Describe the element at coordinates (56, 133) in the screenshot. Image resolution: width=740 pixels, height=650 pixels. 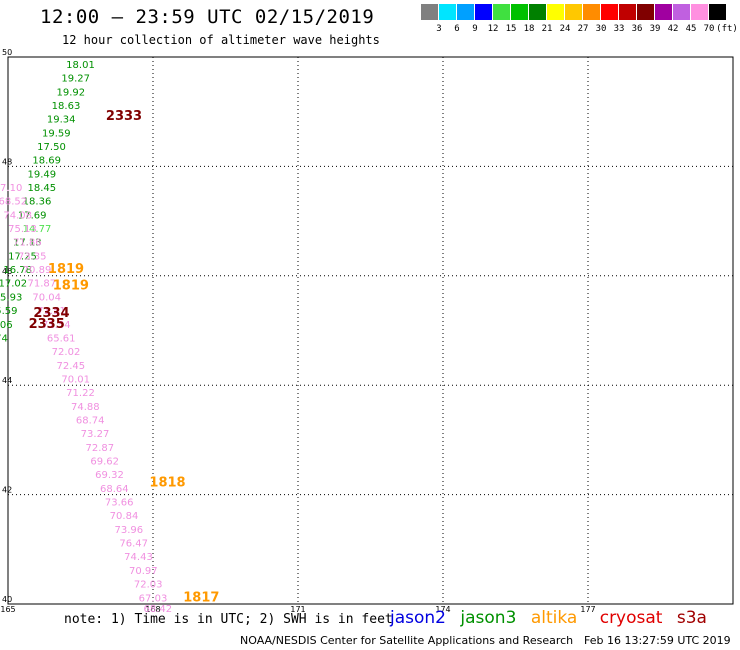
I see `data-label-jason3: 19.59` at that location.